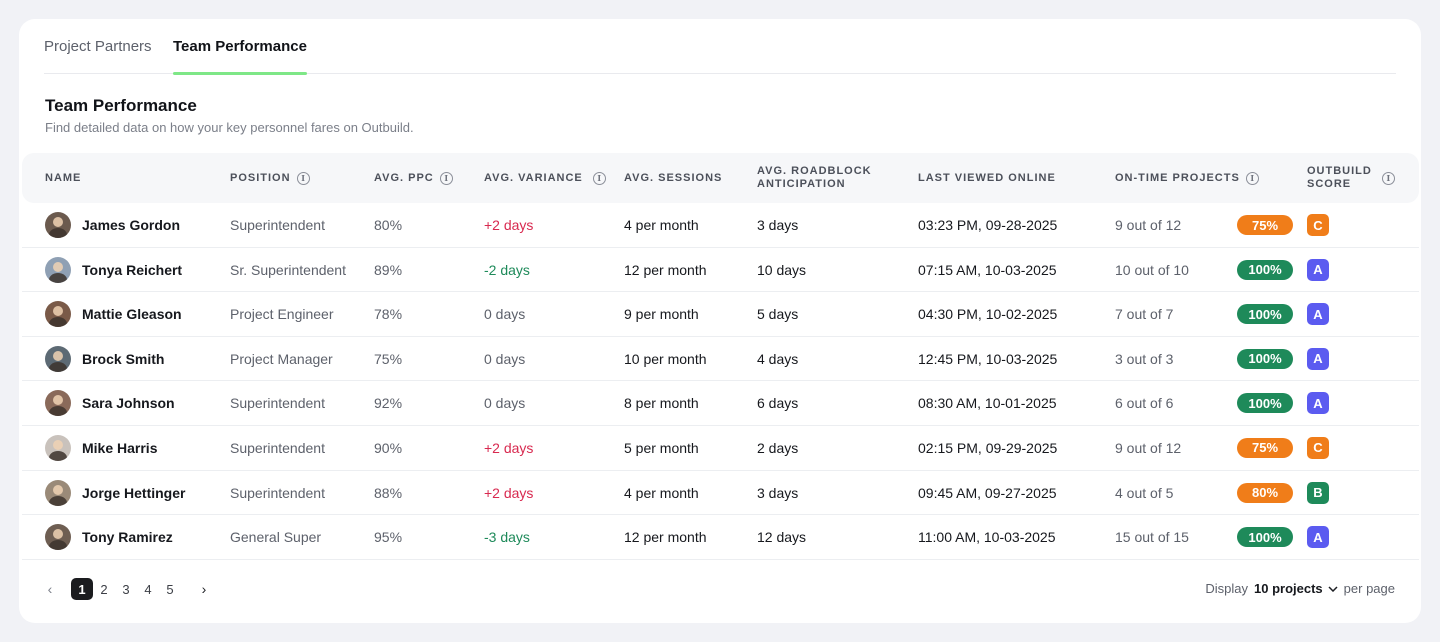  What do you see at coordinates (1152, 269) in the screenshot?
I see `ontime-cell: 10 out of 10` at bounding box center [1152, 269].